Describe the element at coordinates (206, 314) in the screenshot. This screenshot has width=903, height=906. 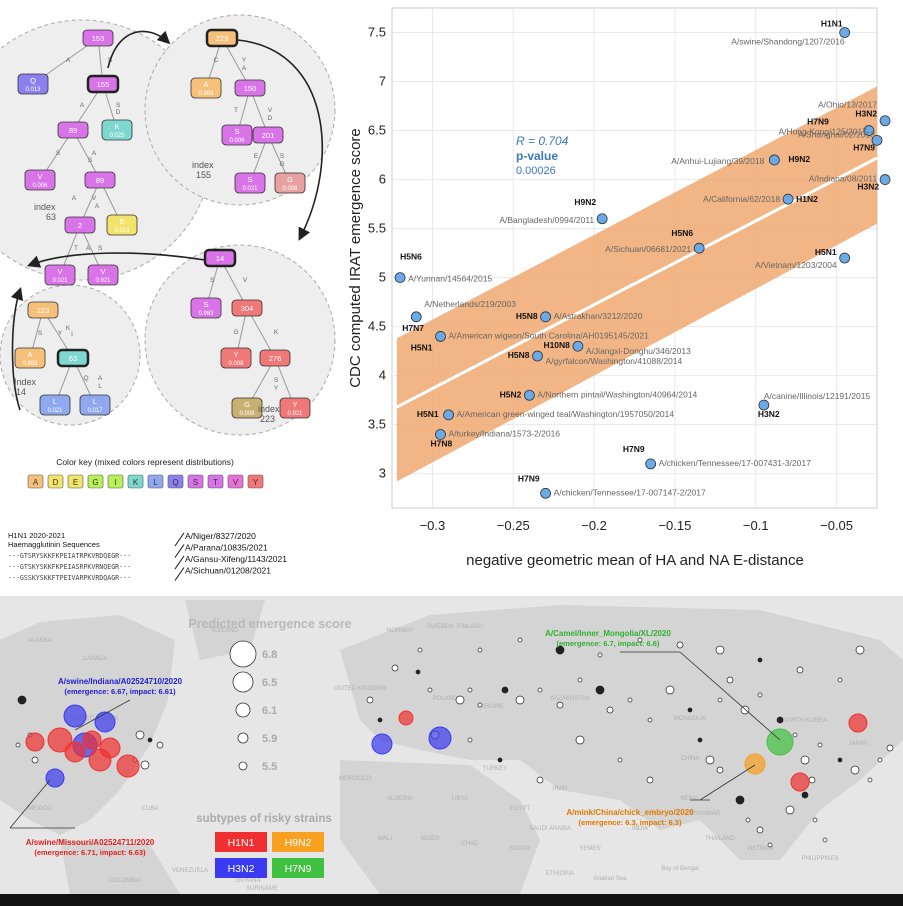
I see `tree-node-prob: 0.983` at that location.